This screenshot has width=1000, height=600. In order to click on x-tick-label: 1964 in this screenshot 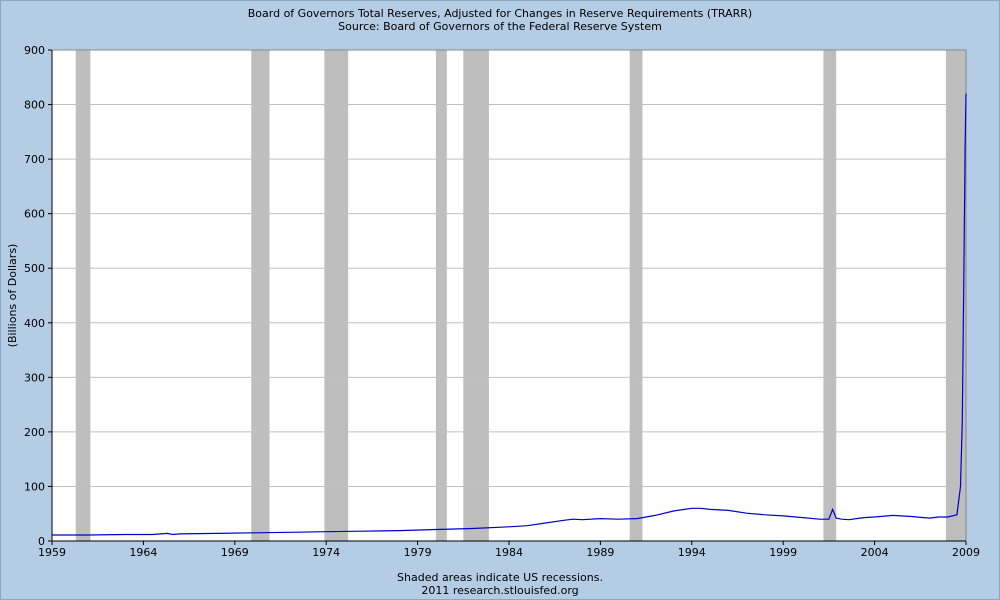, I will do `click(143, 552)`.